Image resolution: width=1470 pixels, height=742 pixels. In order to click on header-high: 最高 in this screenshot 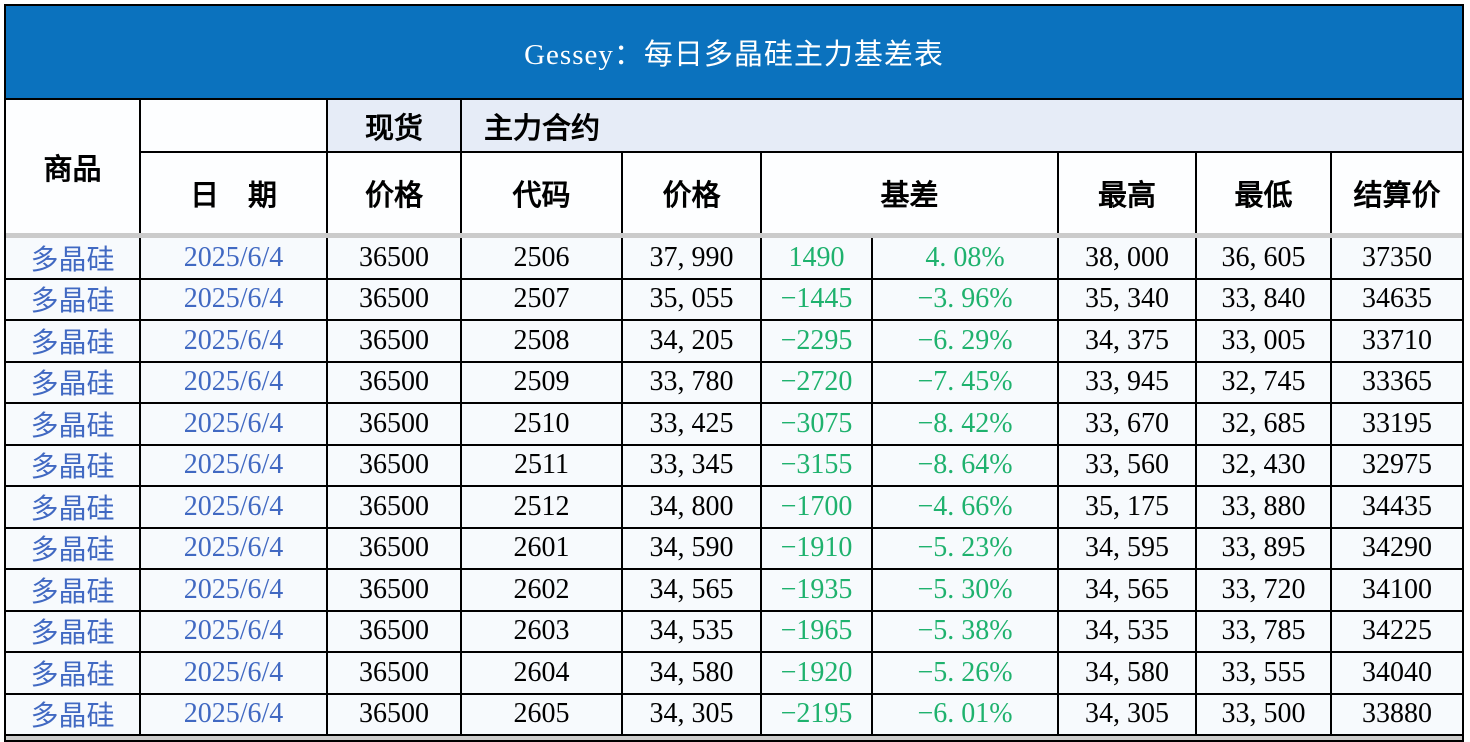, I will do `click(1128, 193)`.